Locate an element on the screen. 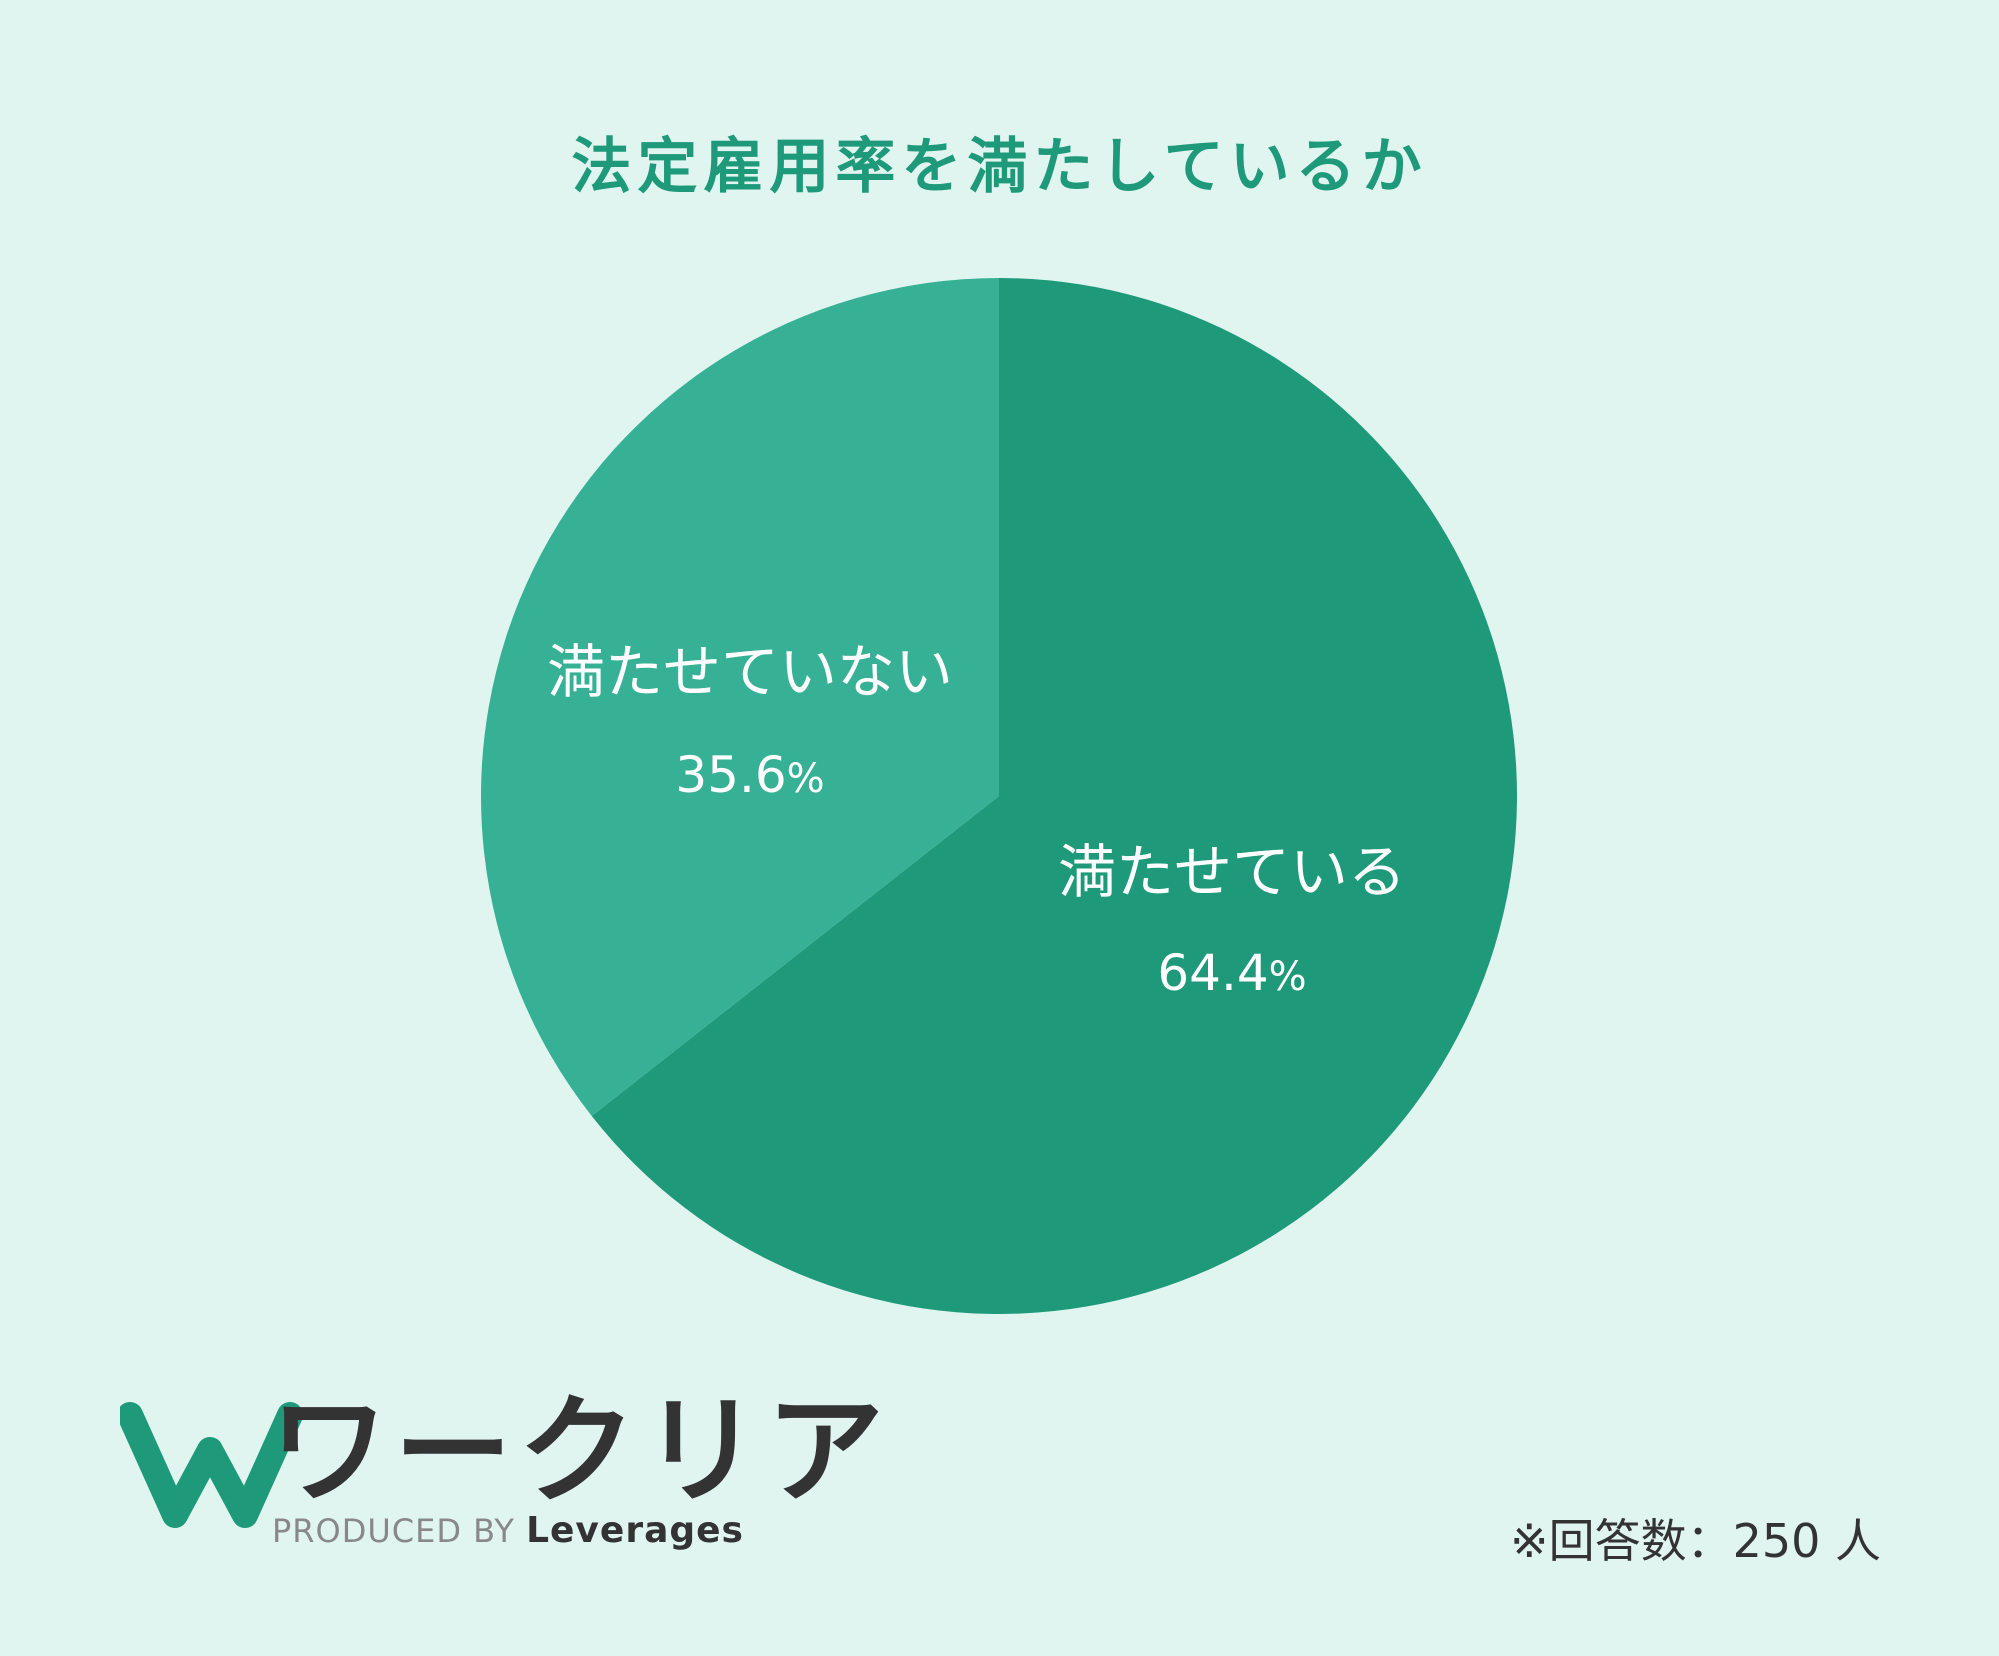 The image size is (1999, 1656). slice-value-not-satisfied: 35.6% is located at coordinates (749, 775).